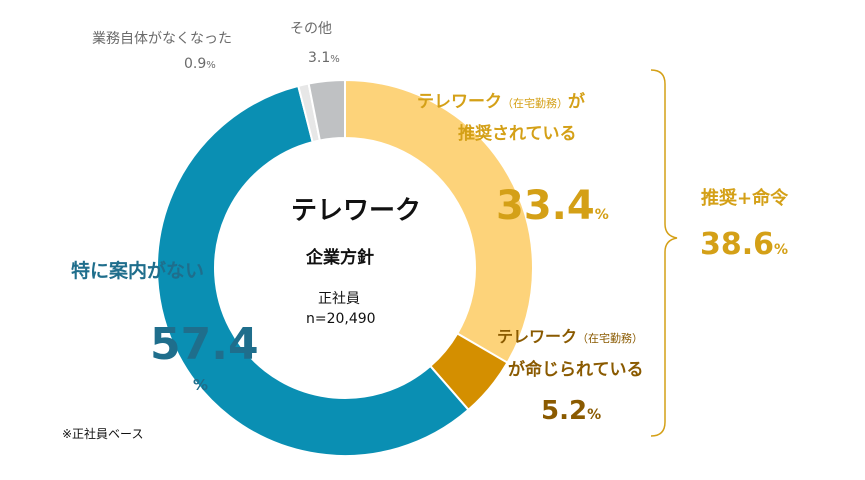 Image resolution: width=865 pixels, height=480 pixels. What do you see at coordinates (340, 258) in the screenshot?
I see `center-subtitle: 企業方針` at bounding box center [340, 258].